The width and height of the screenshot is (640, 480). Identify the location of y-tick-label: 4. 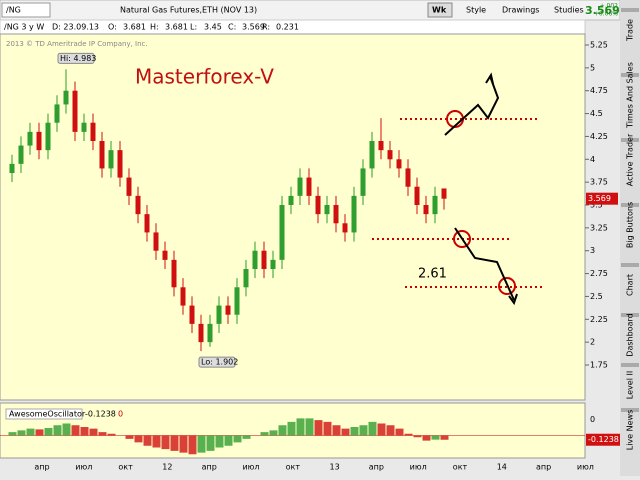
(592, 159).